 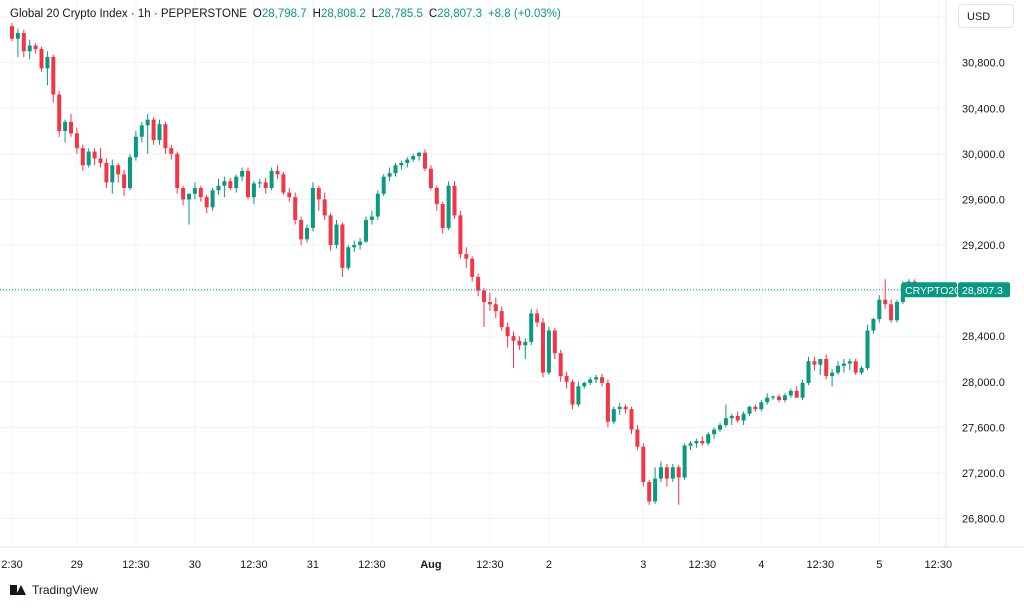 What do you see at coordinates (430, 565) in the screenshot?
I see `x-tick-label: Aug` at bounding box center [430, 565].